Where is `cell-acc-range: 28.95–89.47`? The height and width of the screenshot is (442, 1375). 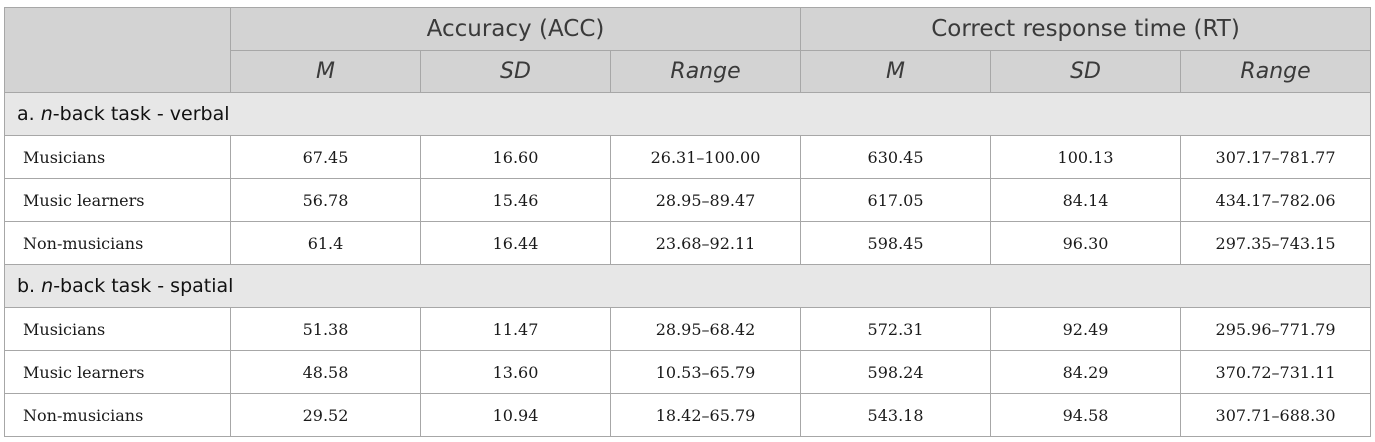
cell-acc-range: 28.95–89.47 is located at coordinates (705, 200).